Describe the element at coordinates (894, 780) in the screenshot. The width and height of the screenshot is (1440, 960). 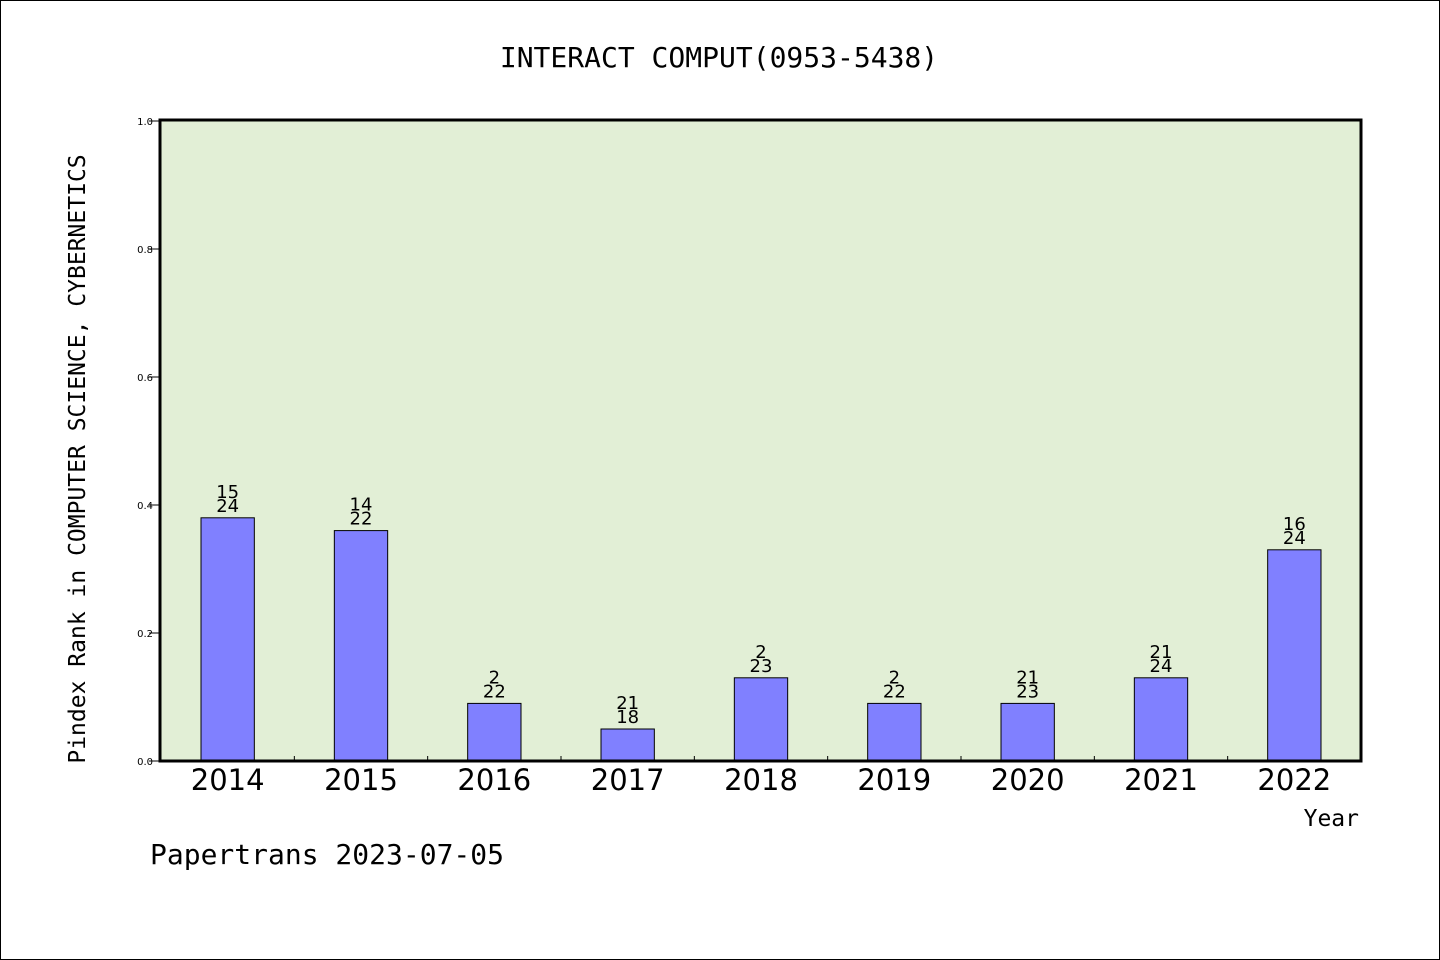
I see `x-tick-label: 2019` at that location.